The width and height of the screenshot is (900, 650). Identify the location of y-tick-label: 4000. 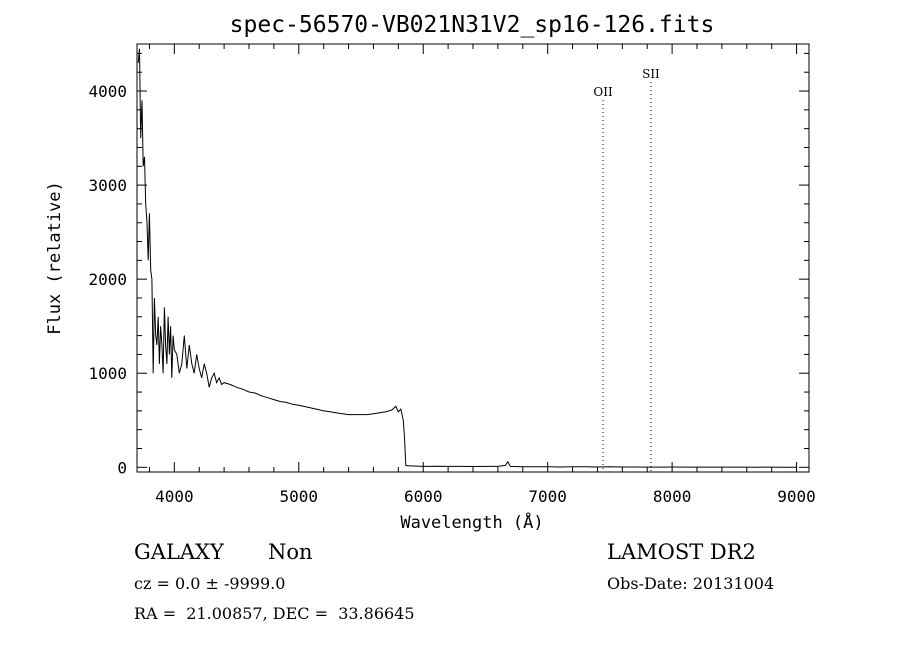
(107, 91).